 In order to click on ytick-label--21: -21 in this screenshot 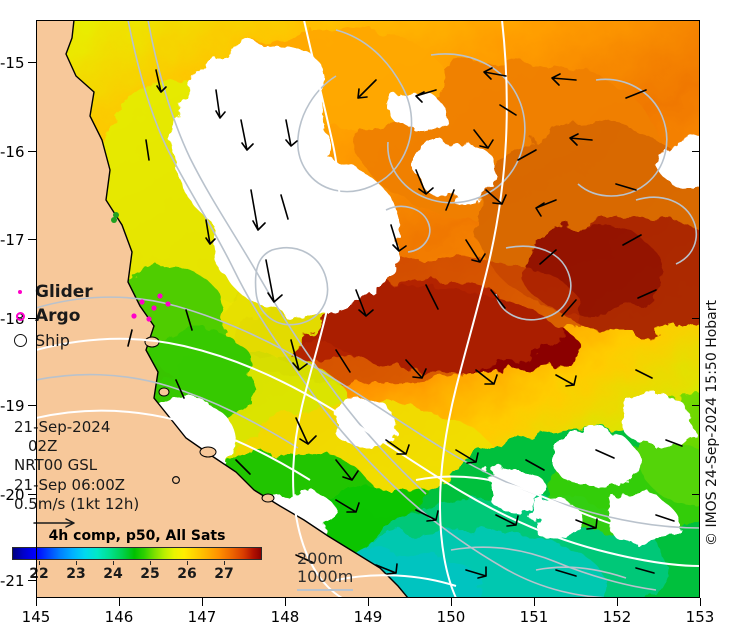, I will do `click(12, 581)`.